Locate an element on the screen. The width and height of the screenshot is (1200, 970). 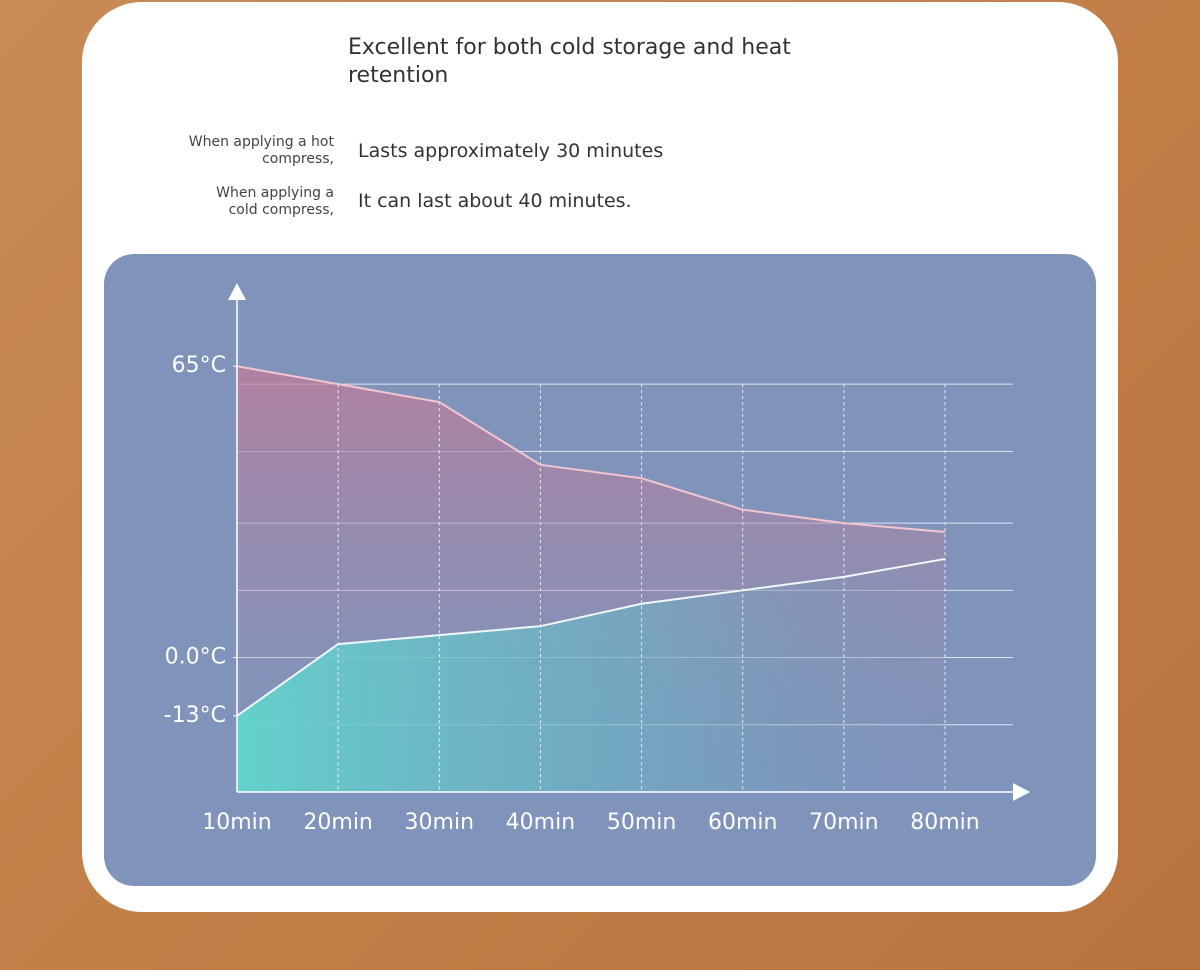
x-tick-label: 20min is located at coordinates (337, 822).